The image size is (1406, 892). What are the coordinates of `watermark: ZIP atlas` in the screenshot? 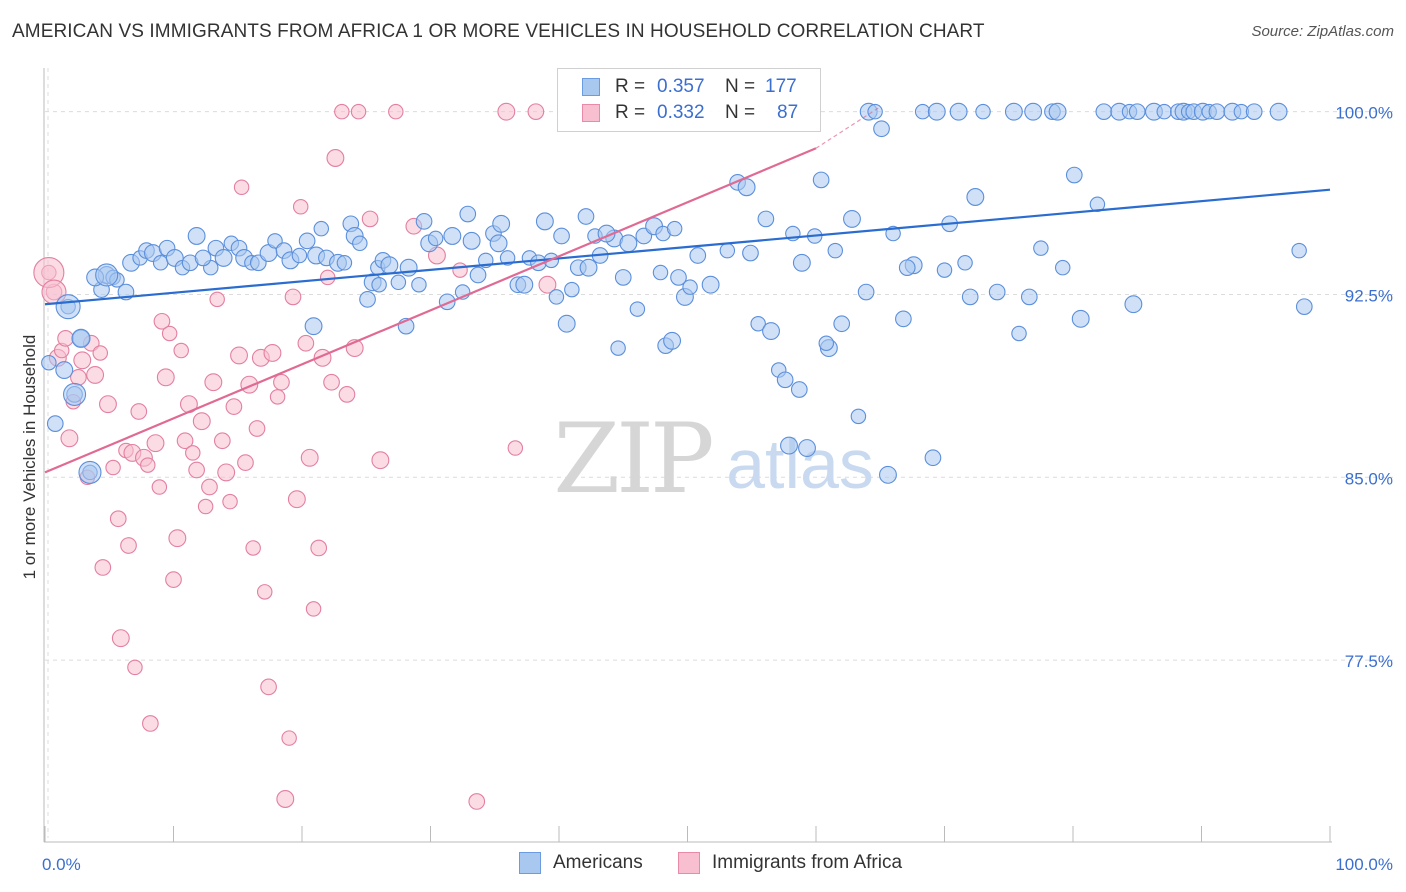 It's located at (713, 459).